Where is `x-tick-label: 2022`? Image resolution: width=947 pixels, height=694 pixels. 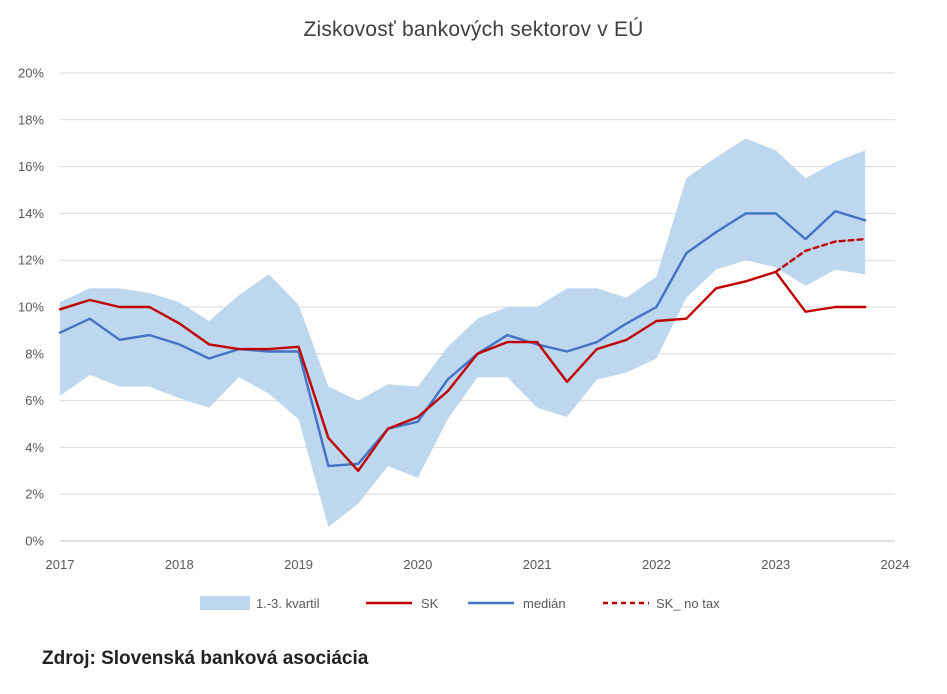 x-tick-label: 2022 is located at coordinates (656, 564).